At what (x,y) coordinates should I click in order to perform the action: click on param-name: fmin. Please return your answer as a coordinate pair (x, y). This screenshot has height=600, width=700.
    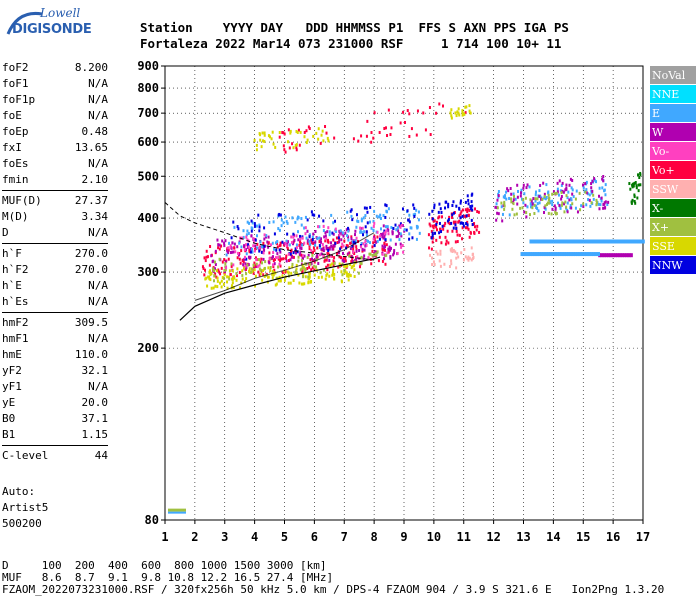
    Looking at the image, I should click on (15, 179).